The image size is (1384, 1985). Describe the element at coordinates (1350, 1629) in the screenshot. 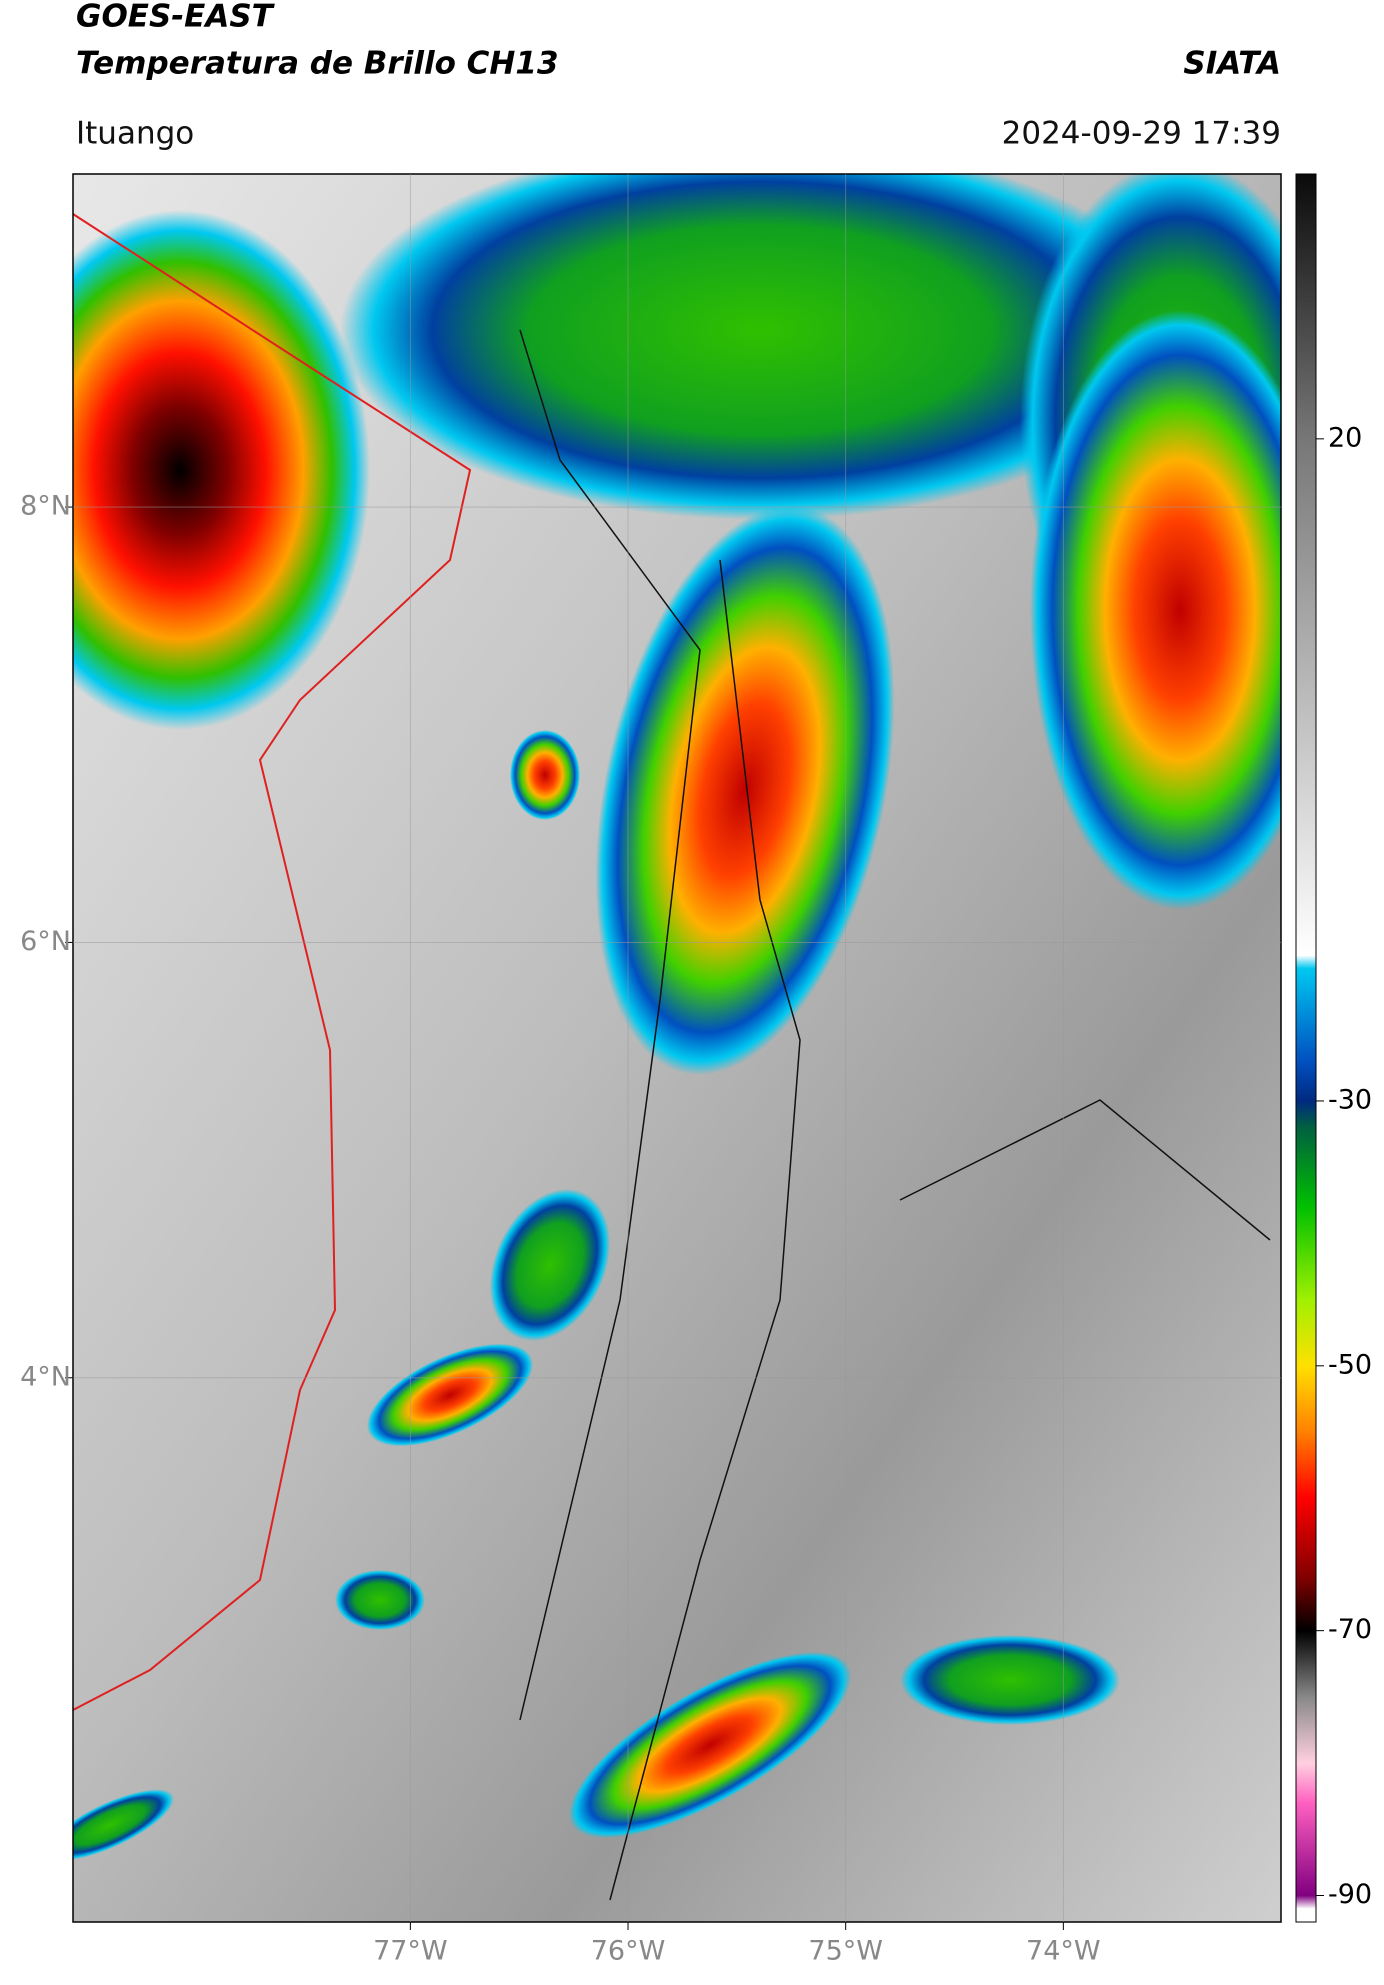

I see `colorbar-tick-label: -70` at that location.